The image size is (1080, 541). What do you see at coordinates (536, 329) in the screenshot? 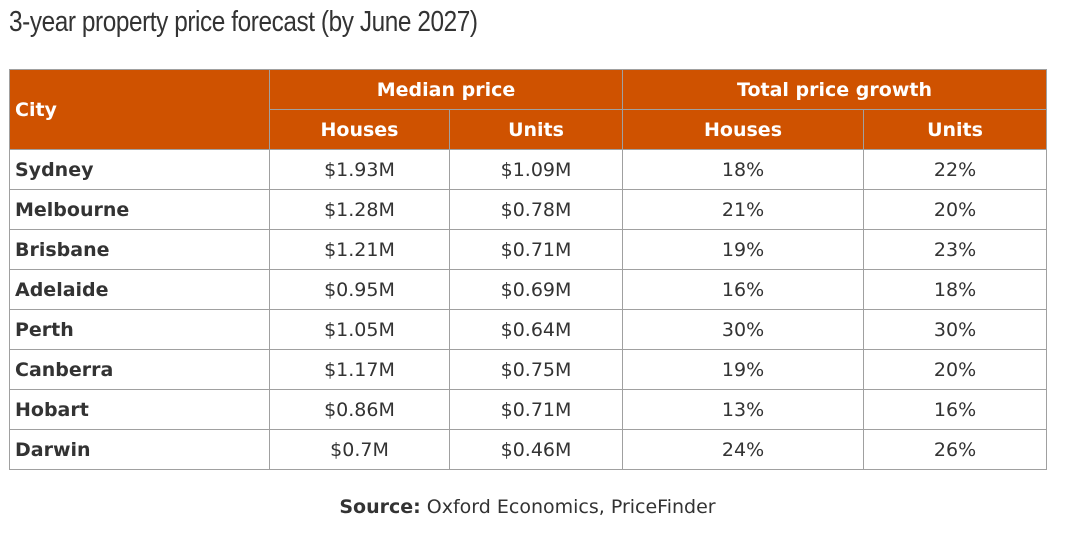
I see `median-units-cell: $0.64M` at bounding box center [536, 329].